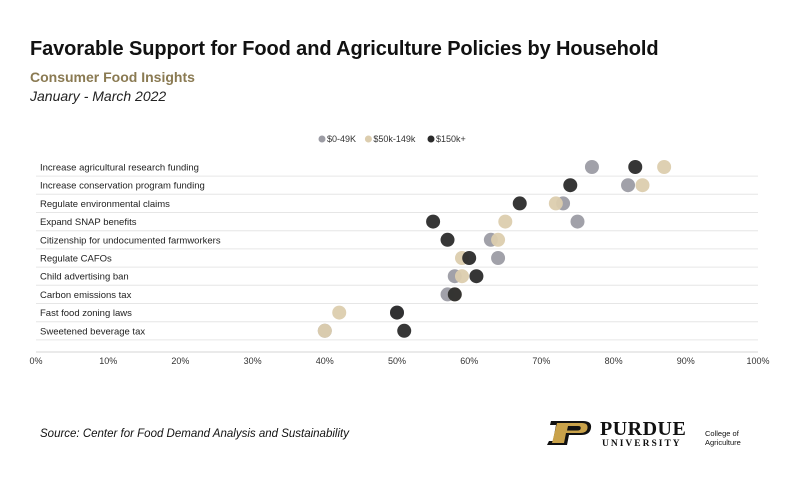 This screenshot has width=800, height=480. What do you see at coordinates (35, 361) in the screenshot?
I see `x-tick-label: 0%` at bounding box center [35, 361].